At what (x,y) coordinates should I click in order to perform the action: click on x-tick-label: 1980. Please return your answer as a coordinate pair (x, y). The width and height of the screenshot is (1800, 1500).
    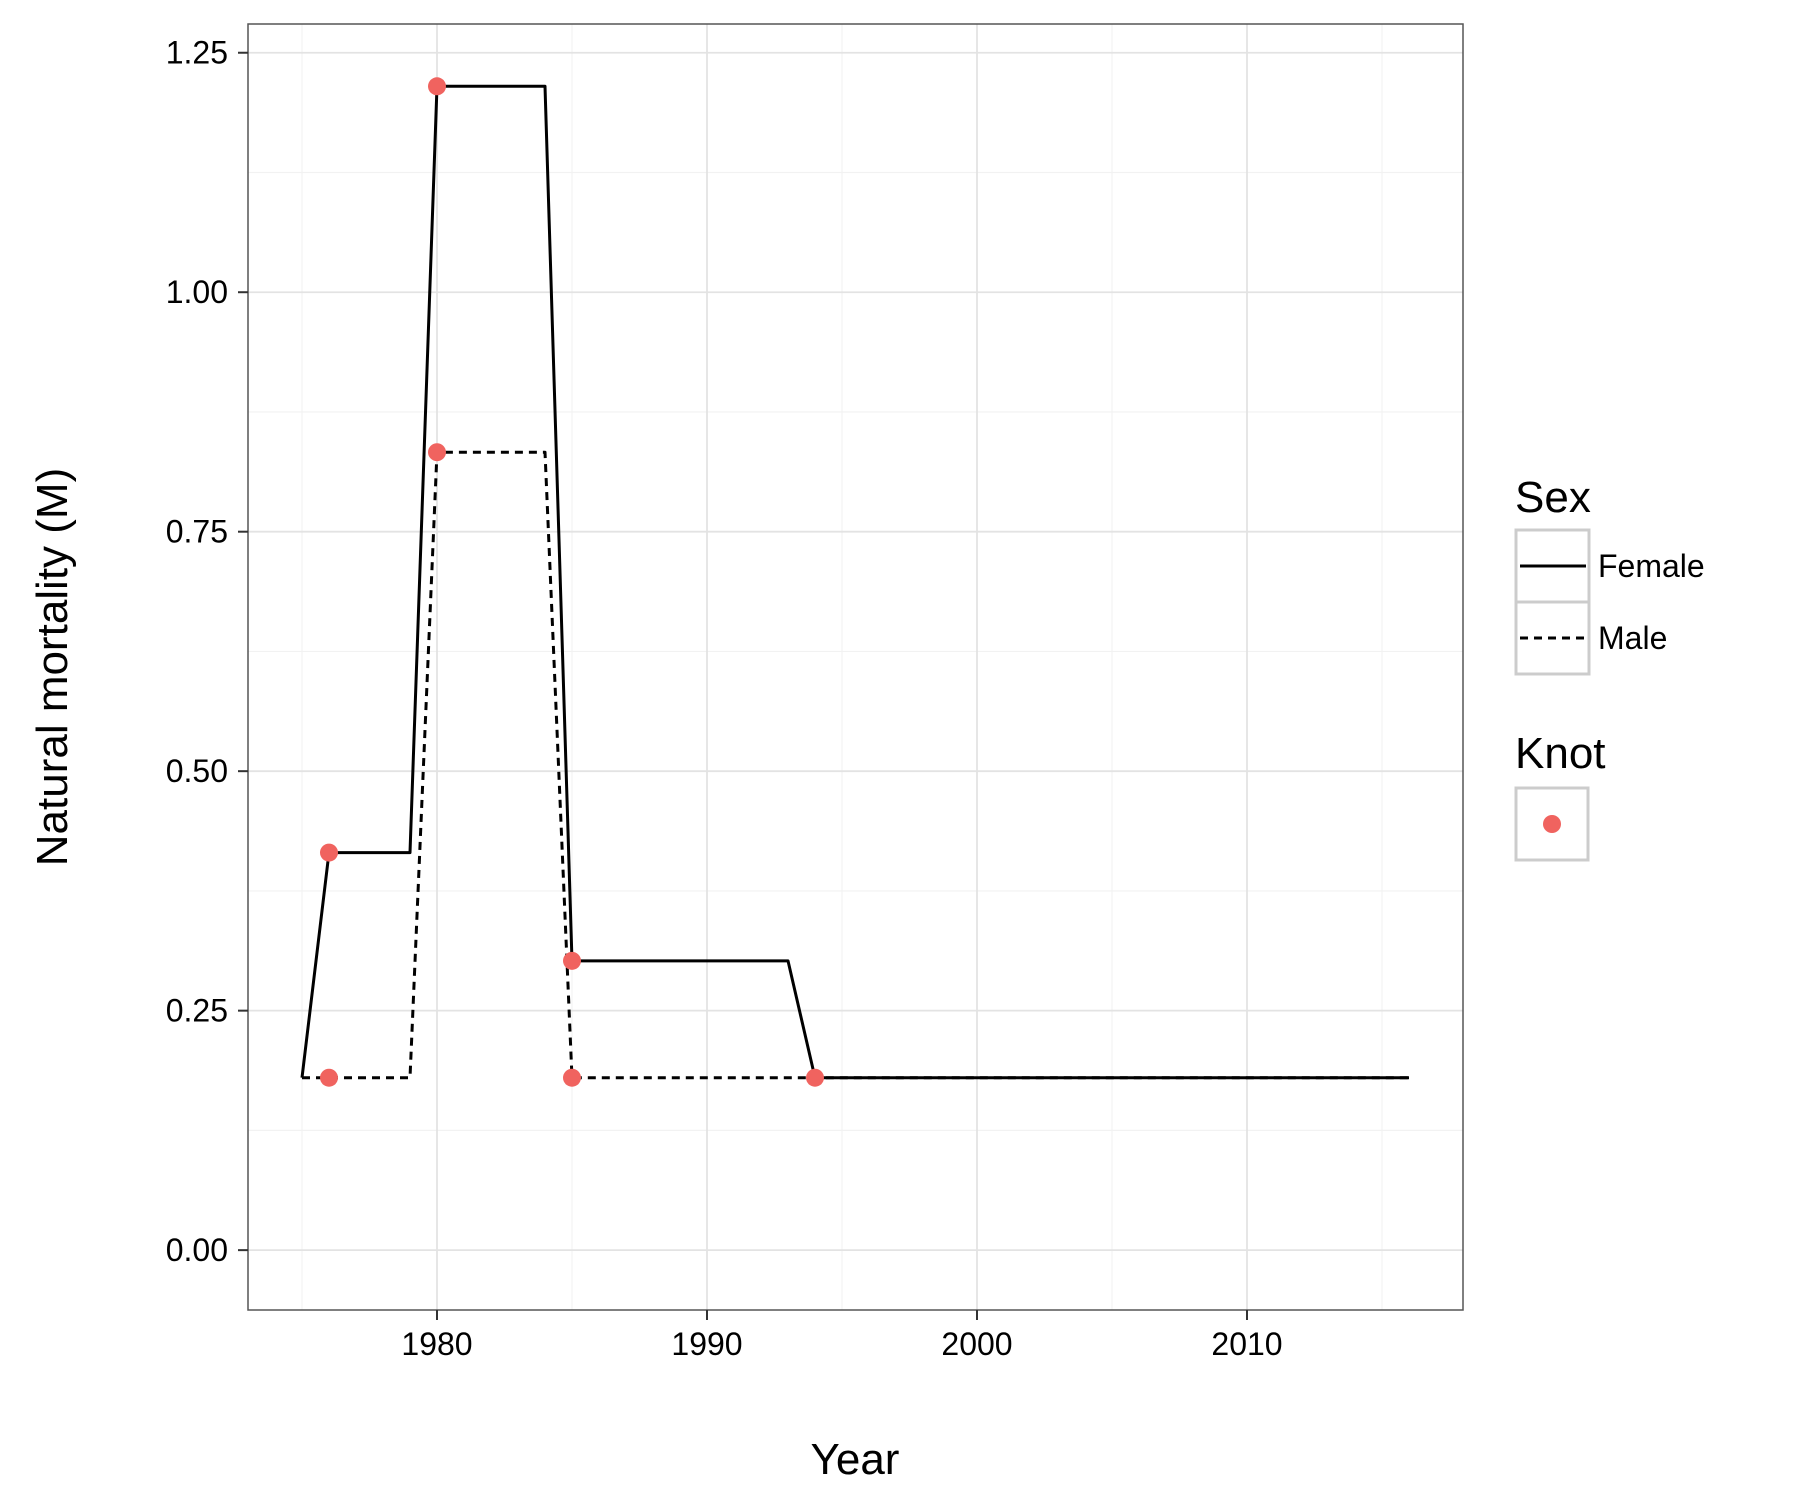
    Looking at the image, I should click on (436, 1344).